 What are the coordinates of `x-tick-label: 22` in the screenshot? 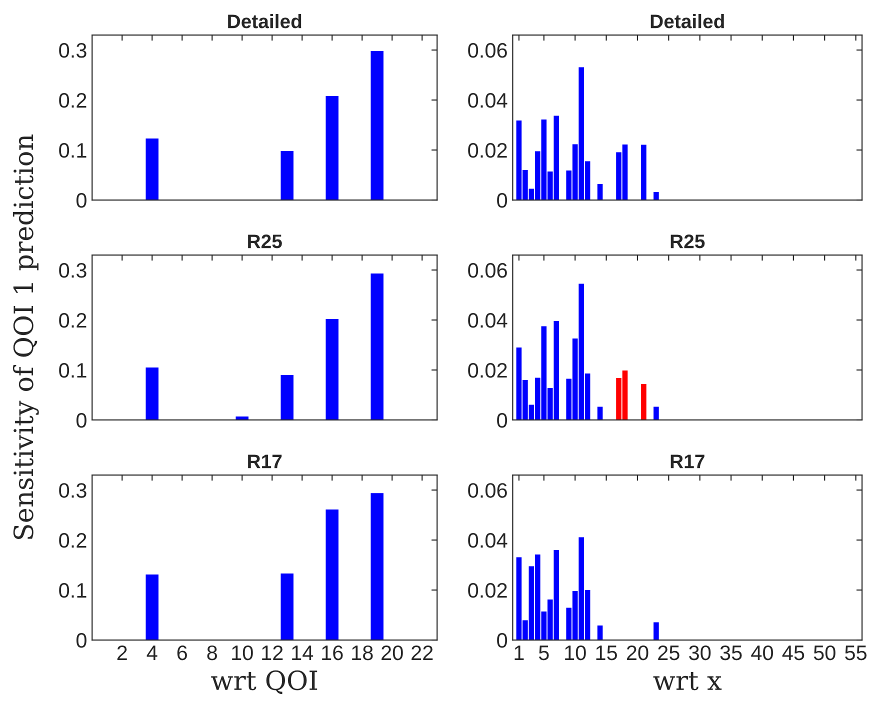 It's located at (422, 652).